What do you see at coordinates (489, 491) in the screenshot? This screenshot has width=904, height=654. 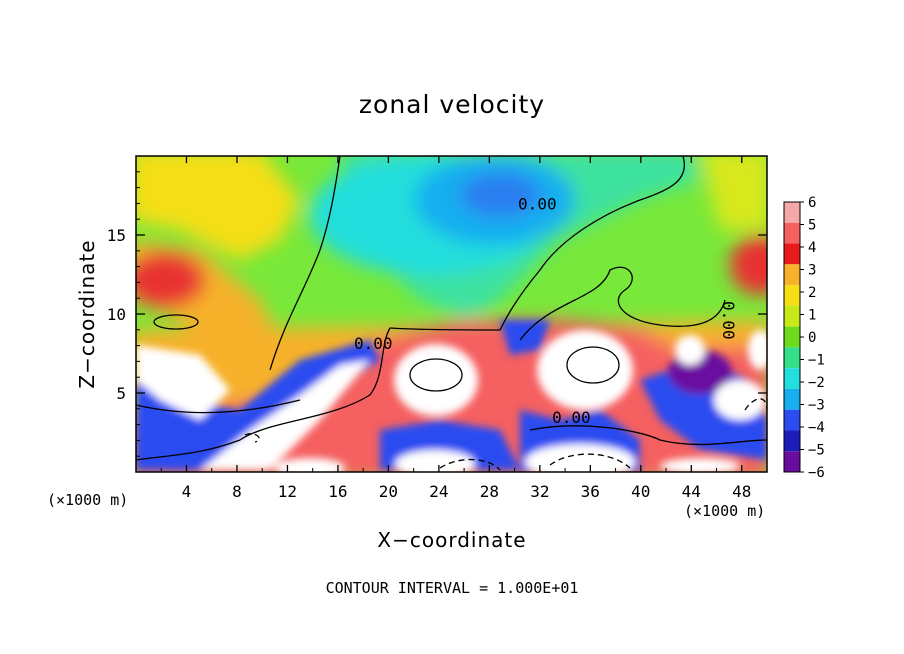 I see `x-tick-label: 28` at bounding box center [489, 491].